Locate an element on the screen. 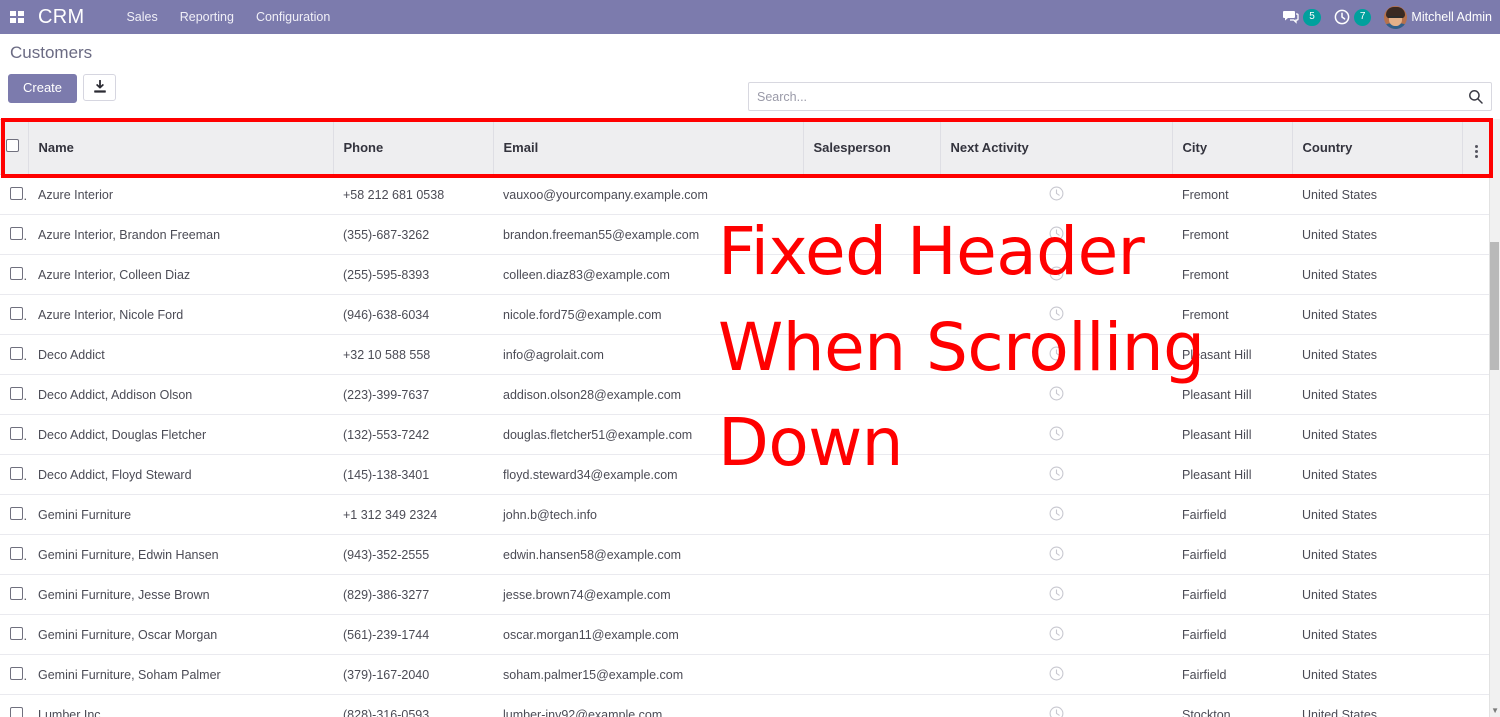 The image size is (1500, 717). search-box is located at coordinates (1120, 96).